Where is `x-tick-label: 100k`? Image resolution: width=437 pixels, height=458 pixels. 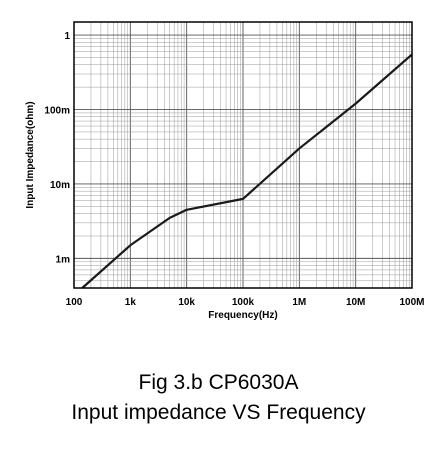 x-tick-label: 100k is located at coordinates (243, 302).